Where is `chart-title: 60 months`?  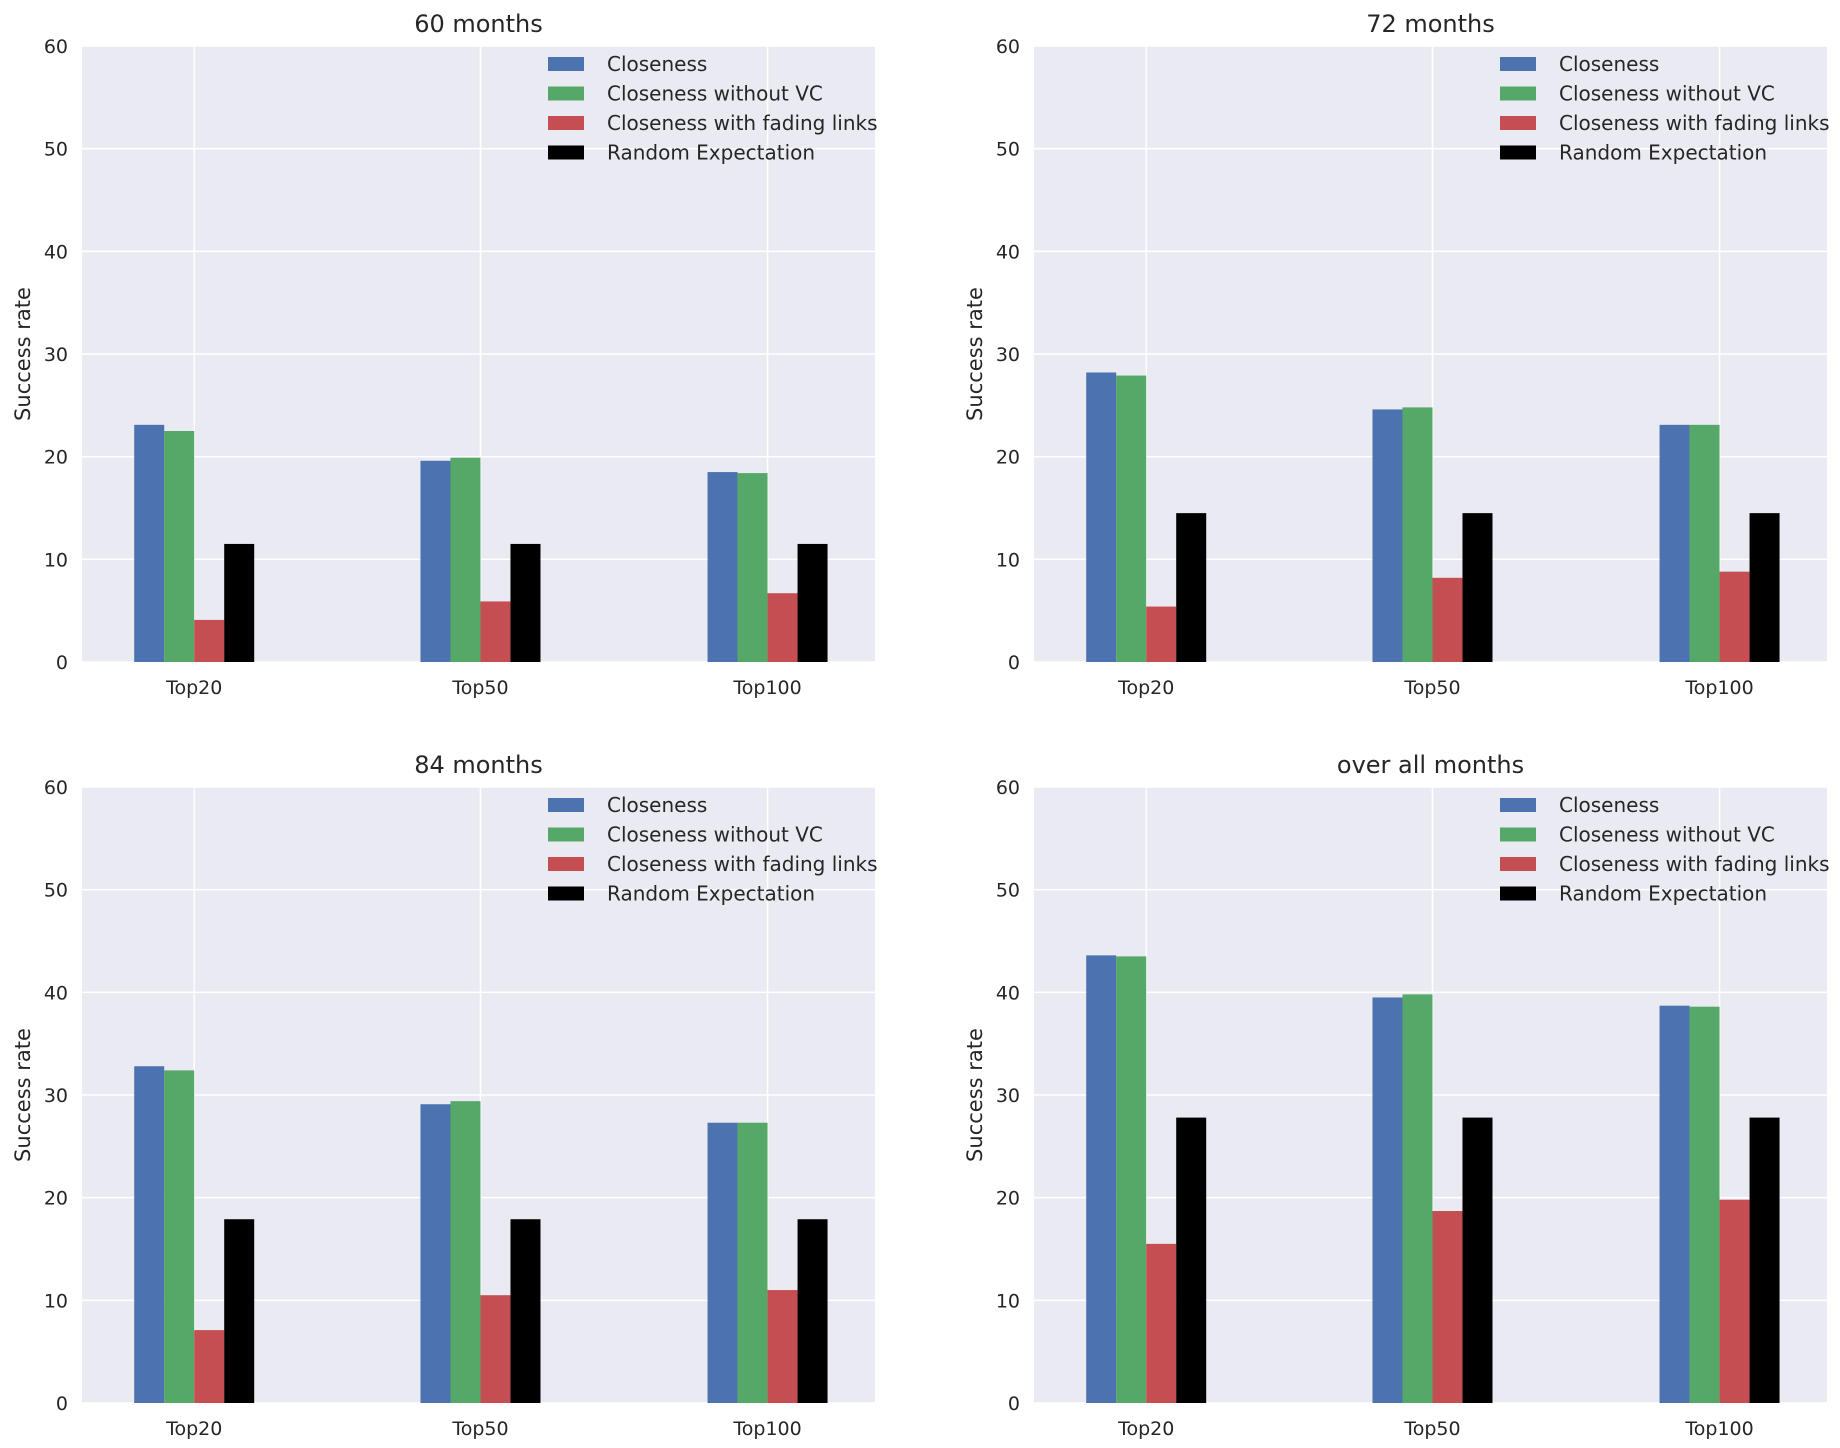
chart-title: 60 months is located at coordinates (478, 24).